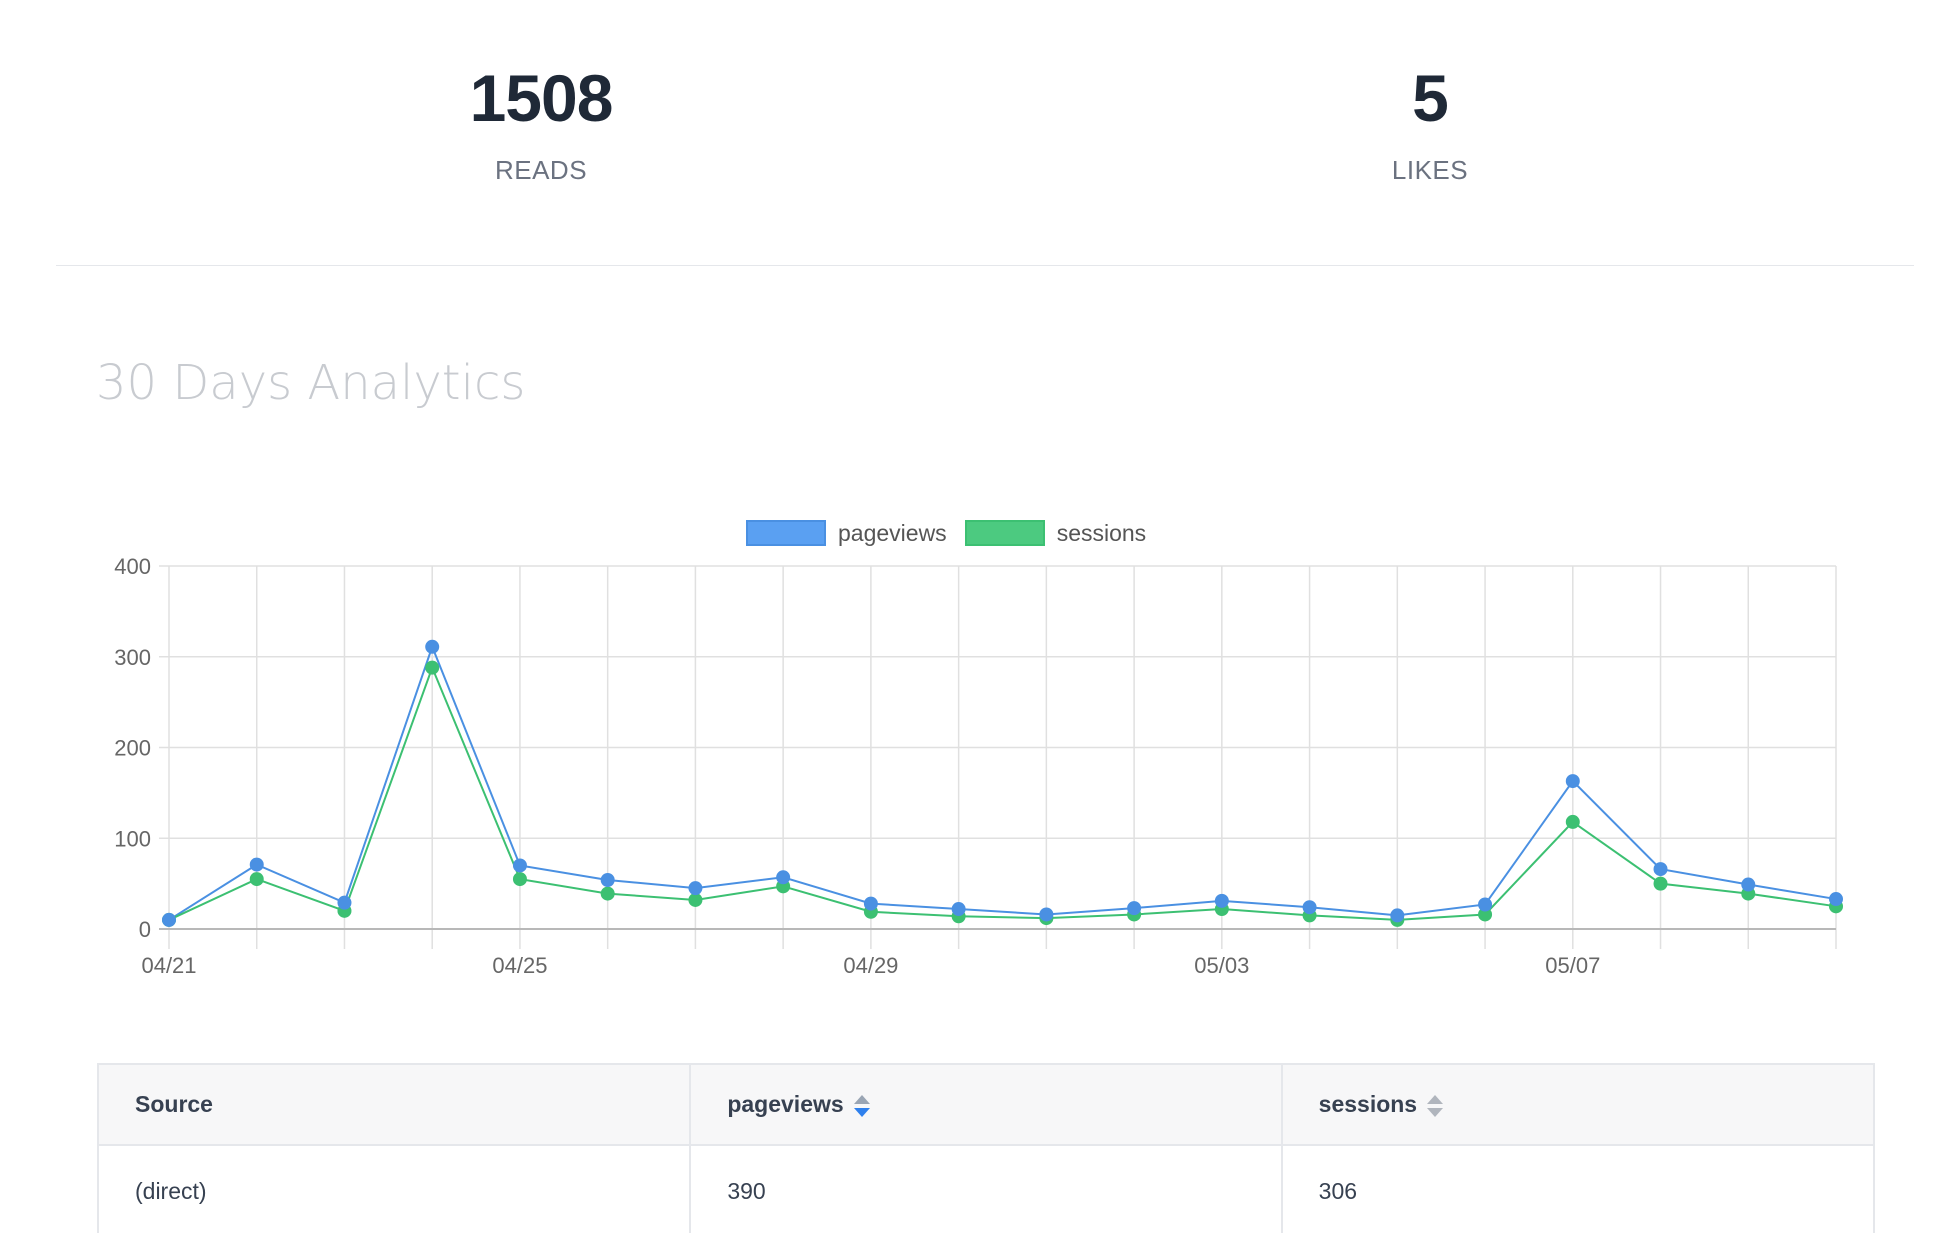  Describe the element at coordinates (395, 1105) in the screenshot. I see `header-source: Source` at that location.